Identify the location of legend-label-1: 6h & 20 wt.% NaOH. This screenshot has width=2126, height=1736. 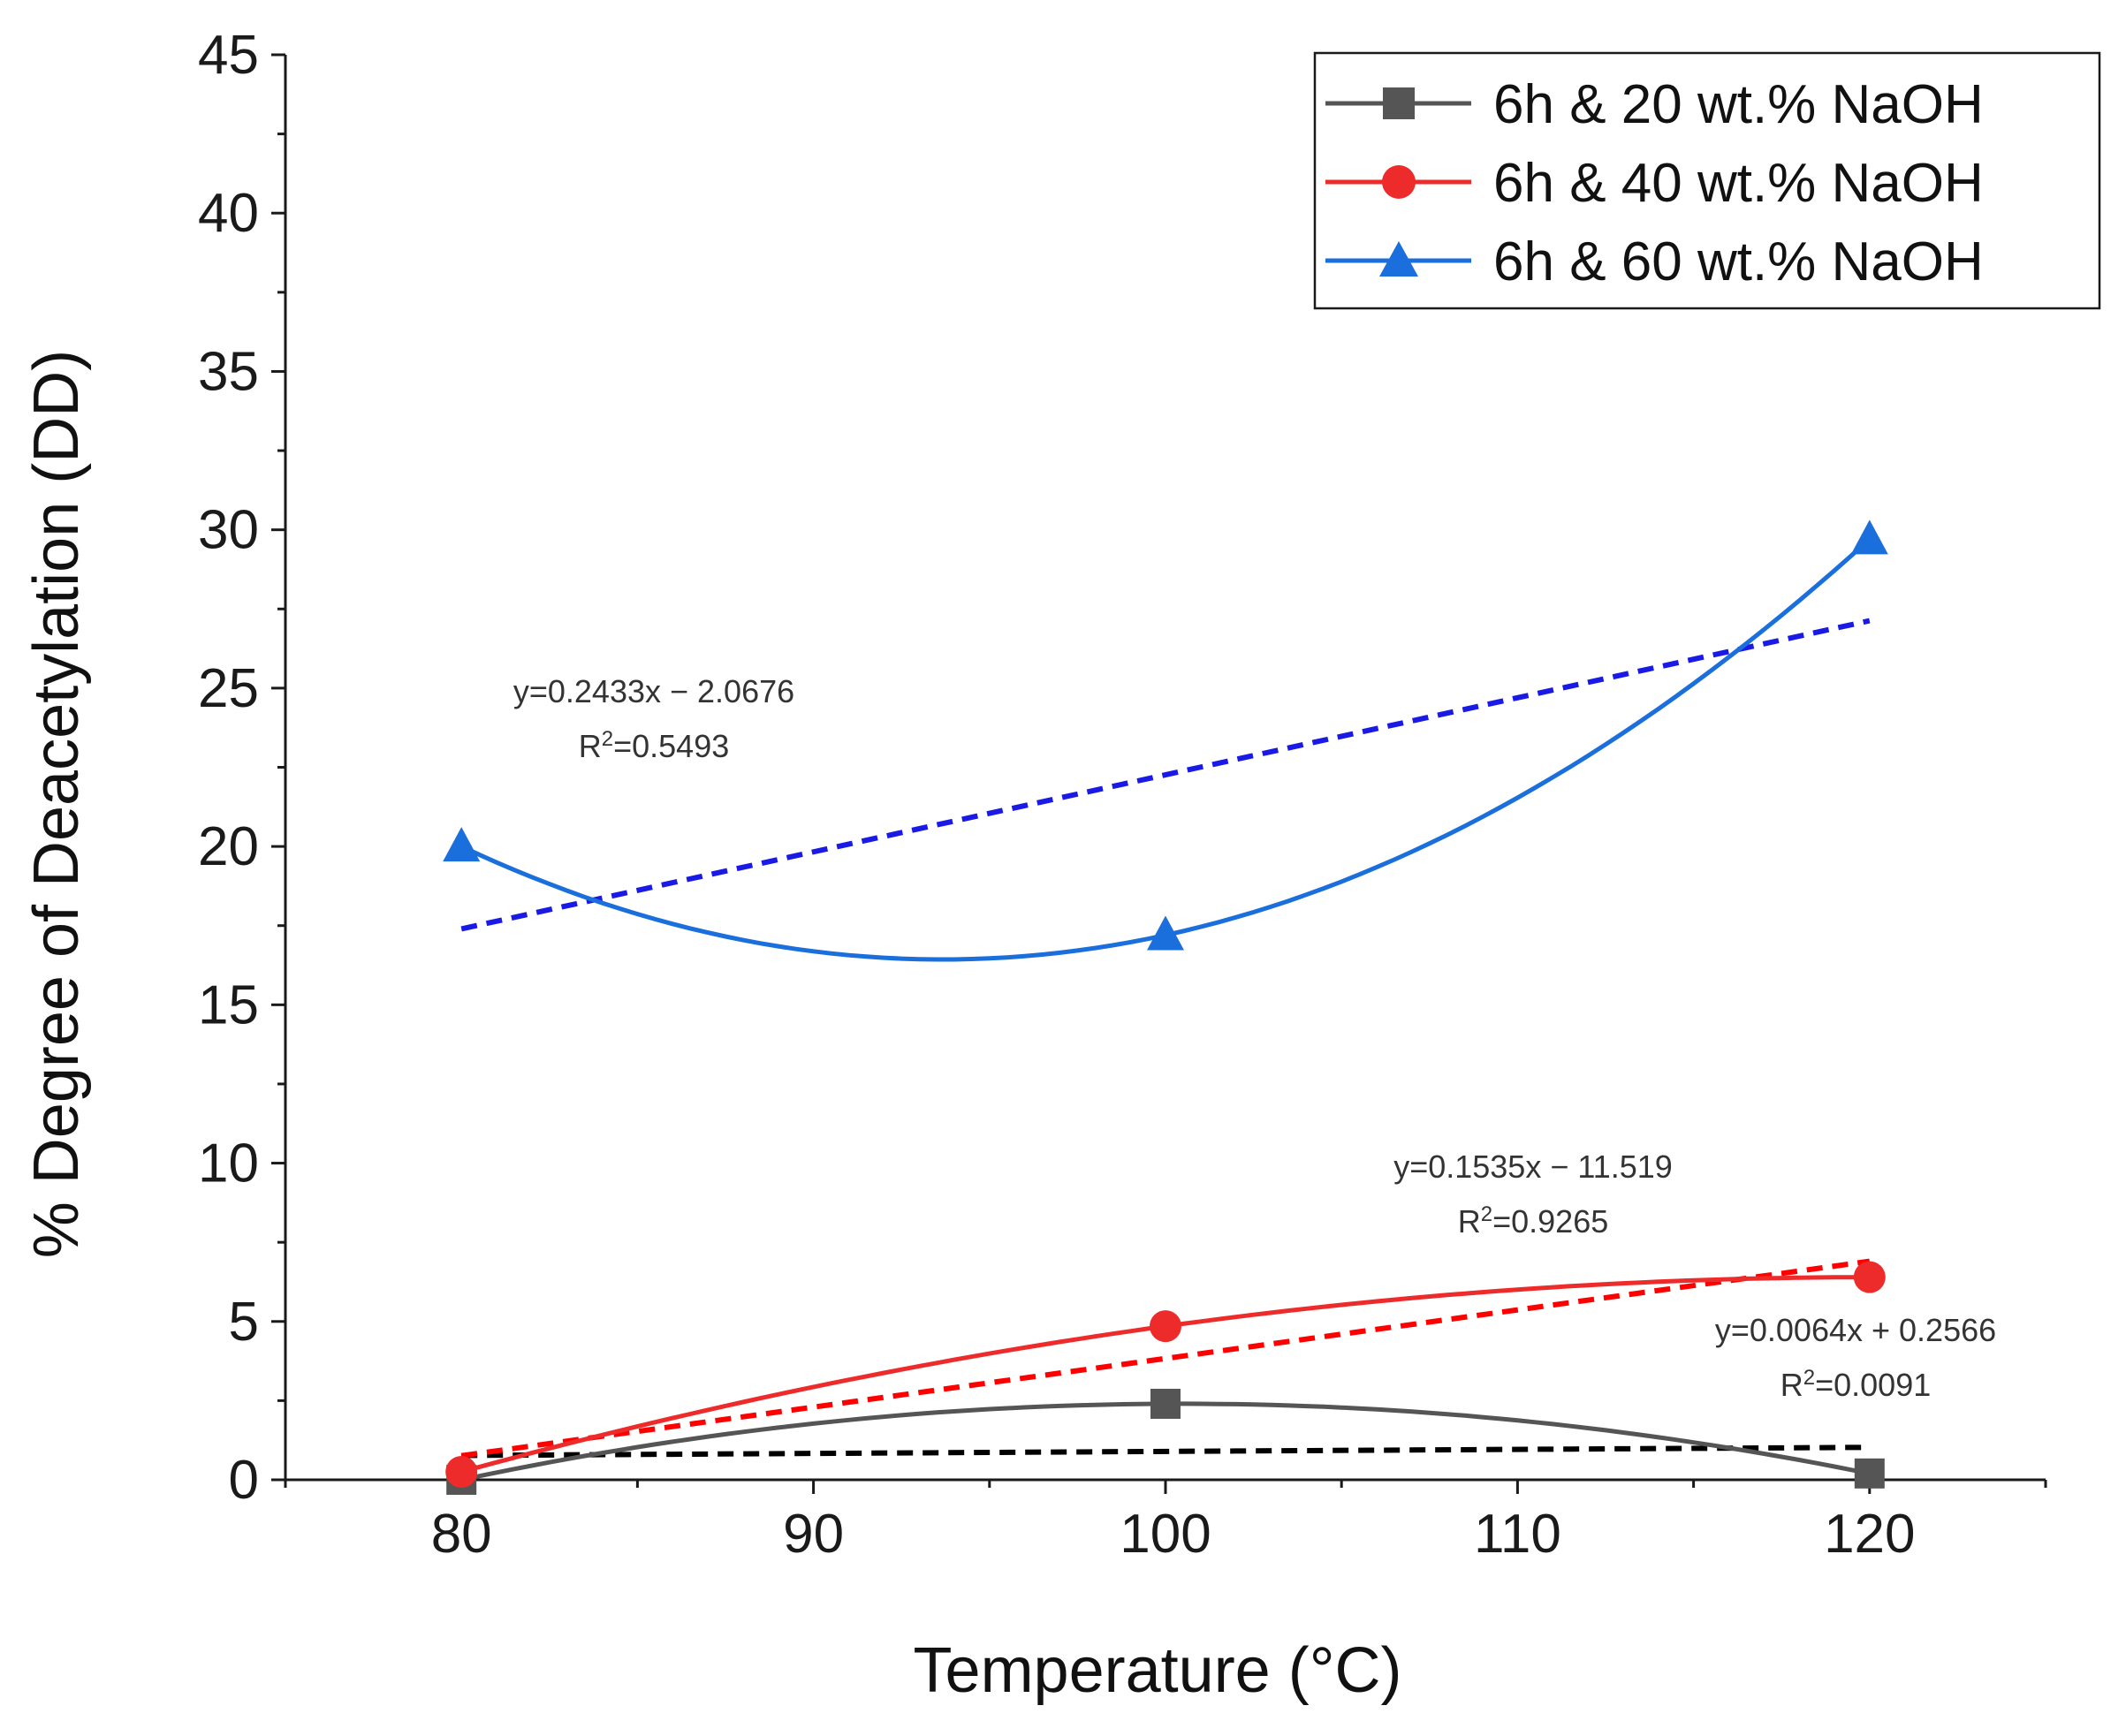
(1738, 104).